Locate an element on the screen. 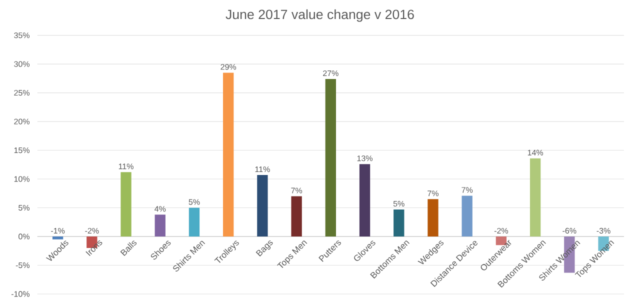 The image size is (640, 306). data-label: -3% is located at coordinates (603, 231).